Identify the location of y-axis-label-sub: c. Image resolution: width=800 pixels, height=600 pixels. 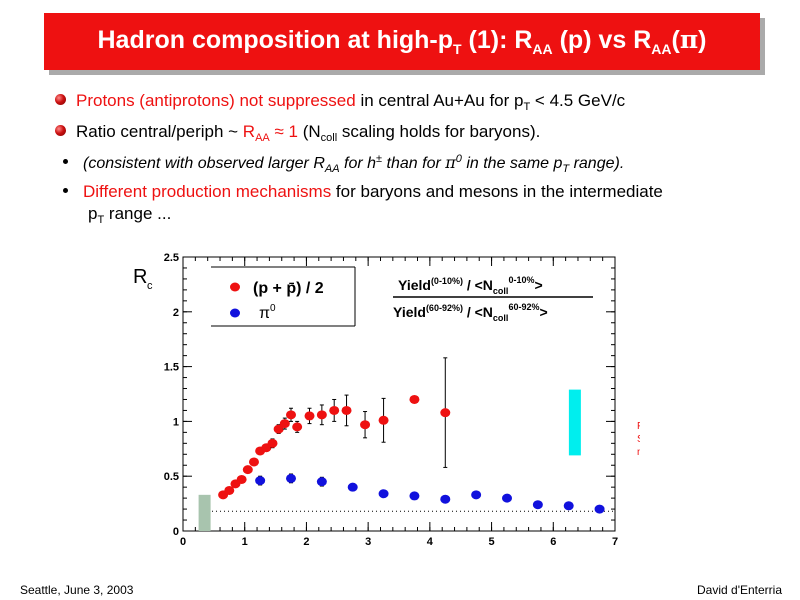
(150, 286).